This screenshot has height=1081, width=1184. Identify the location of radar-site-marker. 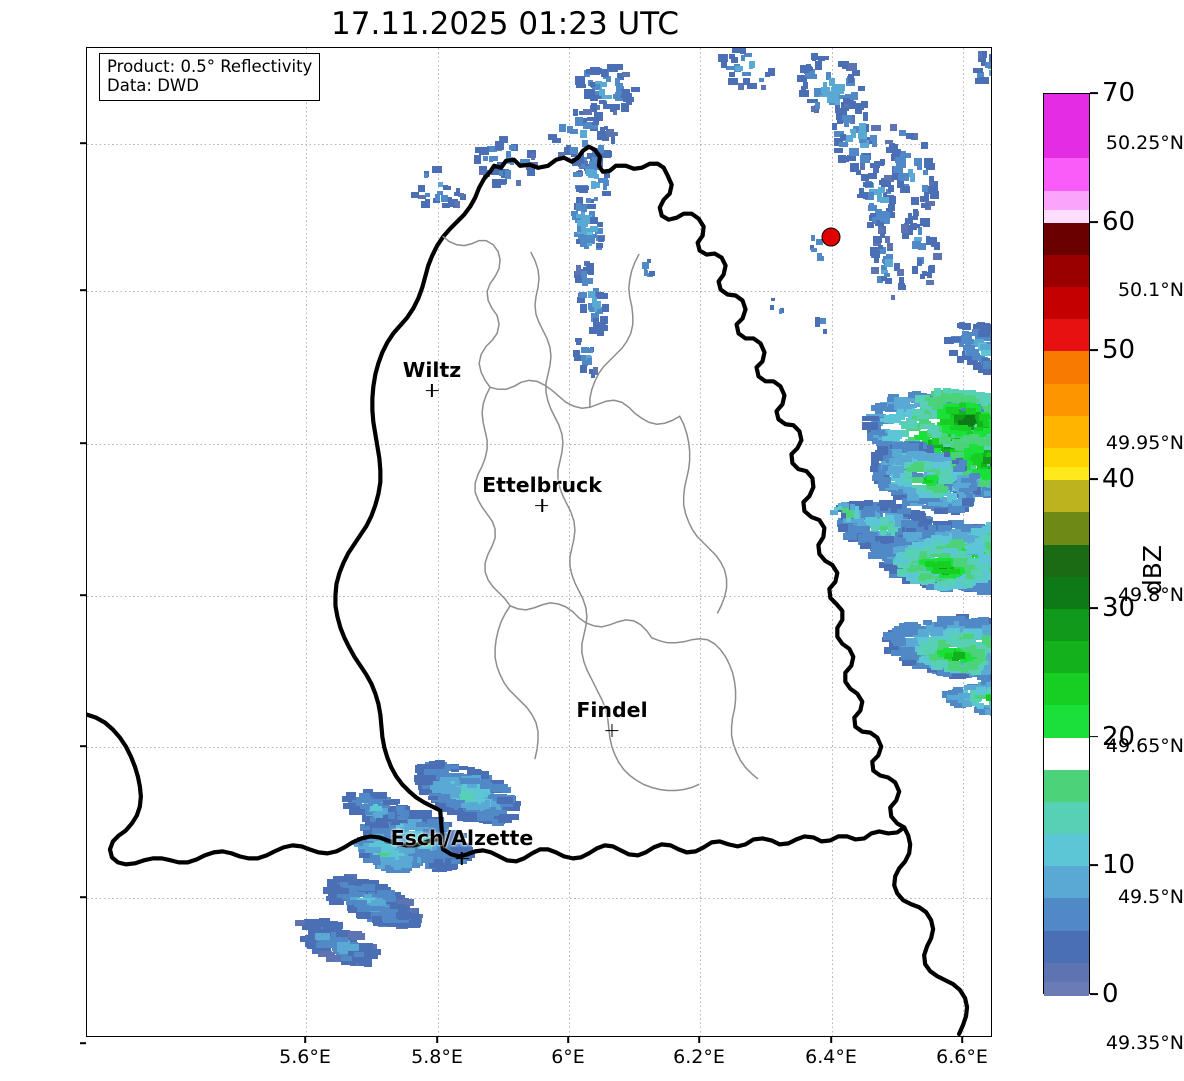
(831, 237).